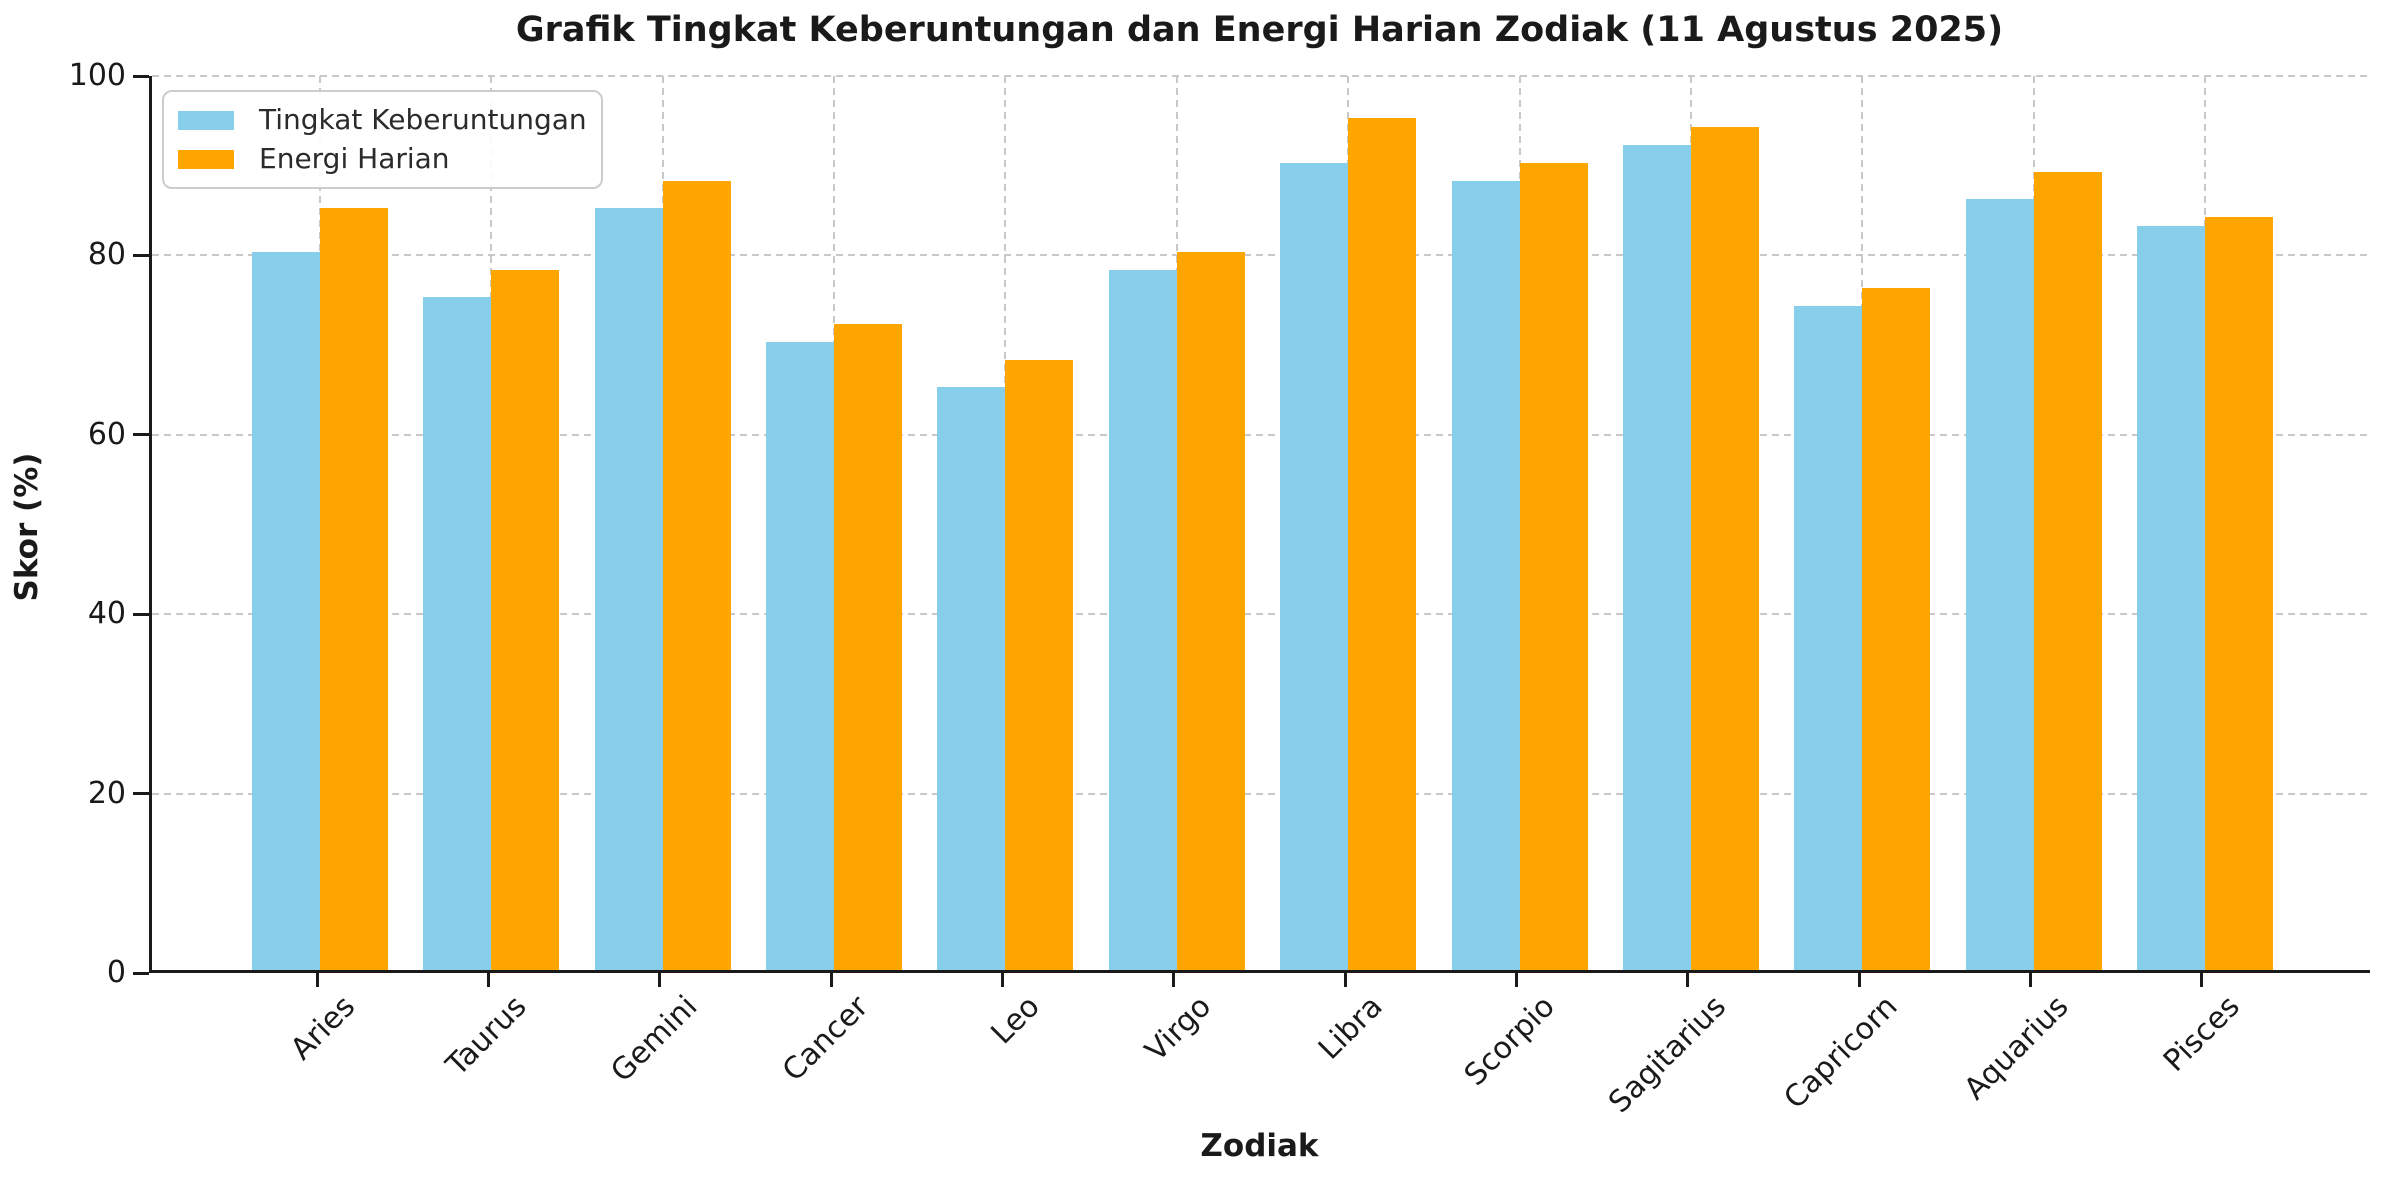 The width and height of the screenshot is (2400, 1200). Describe the element at coordinates (654, 1039) in the screenshot. I see `x-tick-label-gemini: Gemini` at that location.